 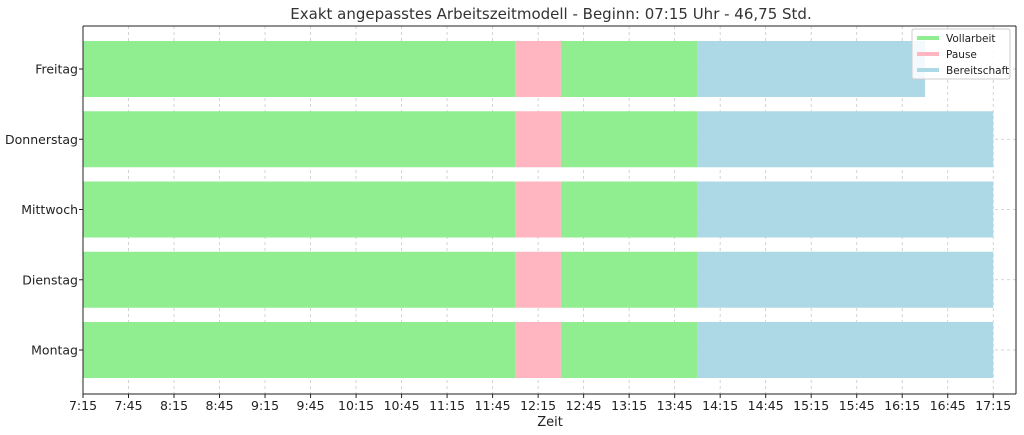 I want to click on x-tick-label: 14:15, so click(x=720, y=405).